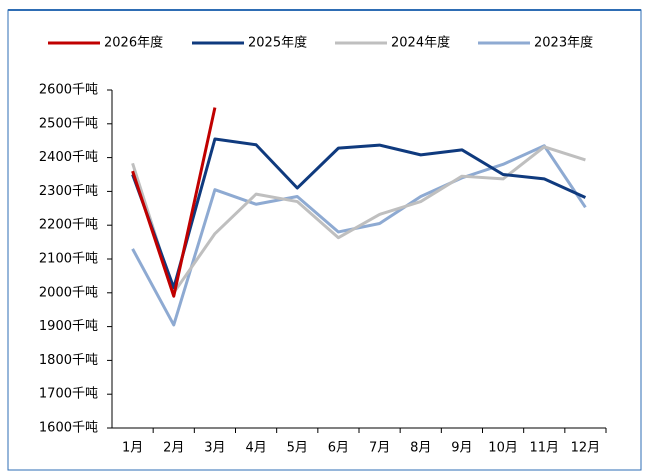 The image size is (649, 476). Describe the element at coordinates (461, 448) in the screenshot. I see `x-tick-label: 9月` at that location.